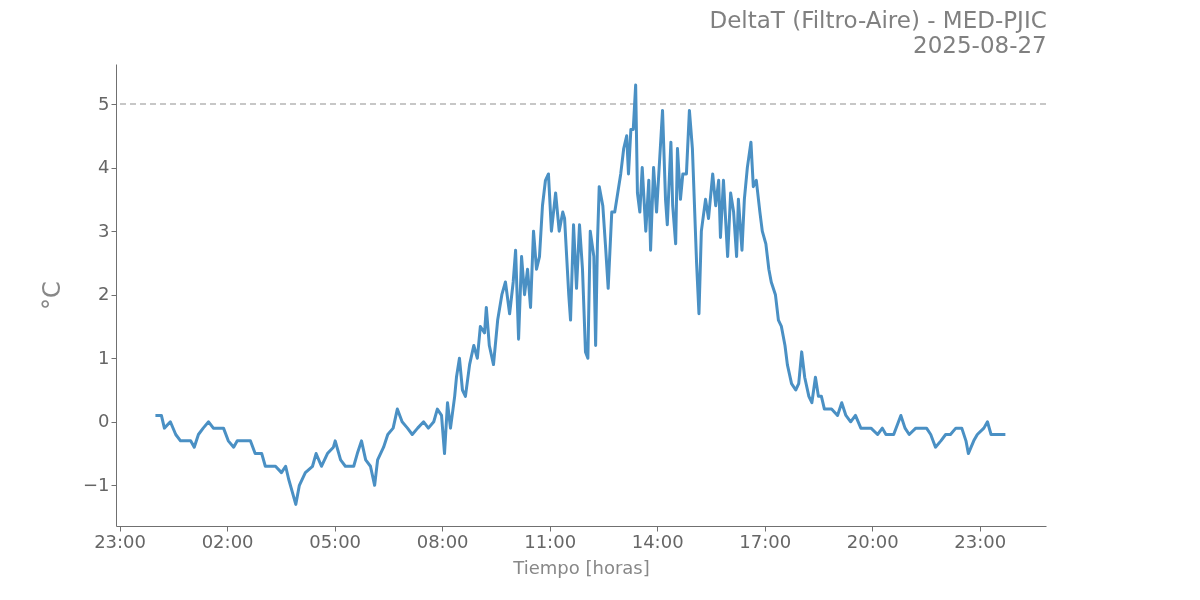 The width and height of the screenshot is (1200, 600). Describe the element at coordinates (980, 45) in the screenshot. I see `chart-subtitle: 2025-08-27` at that location.